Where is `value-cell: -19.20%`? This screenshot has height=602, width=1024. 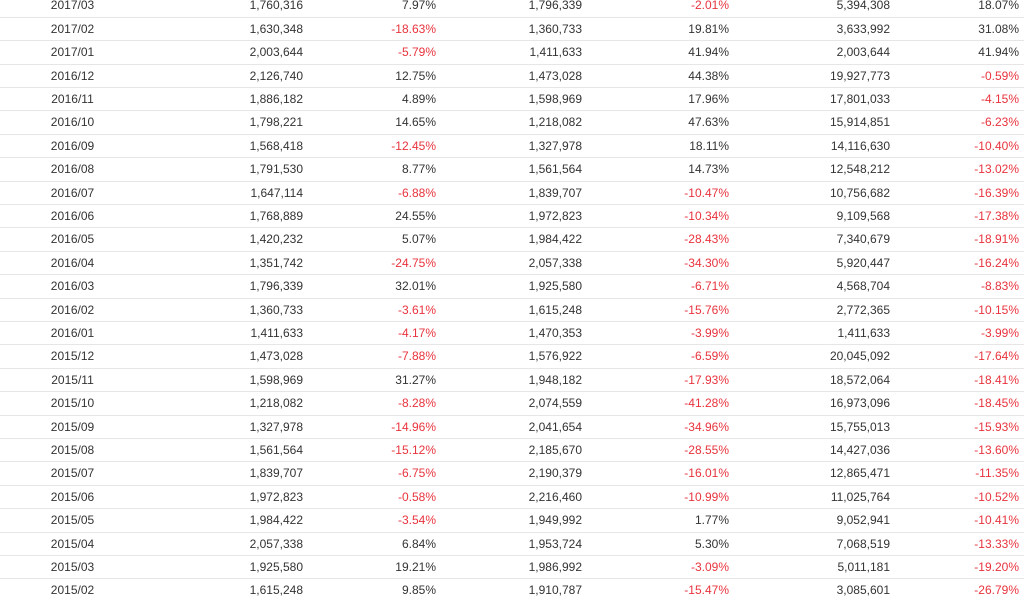
value-cell: -19.20% is located at coordinates (996, 566).